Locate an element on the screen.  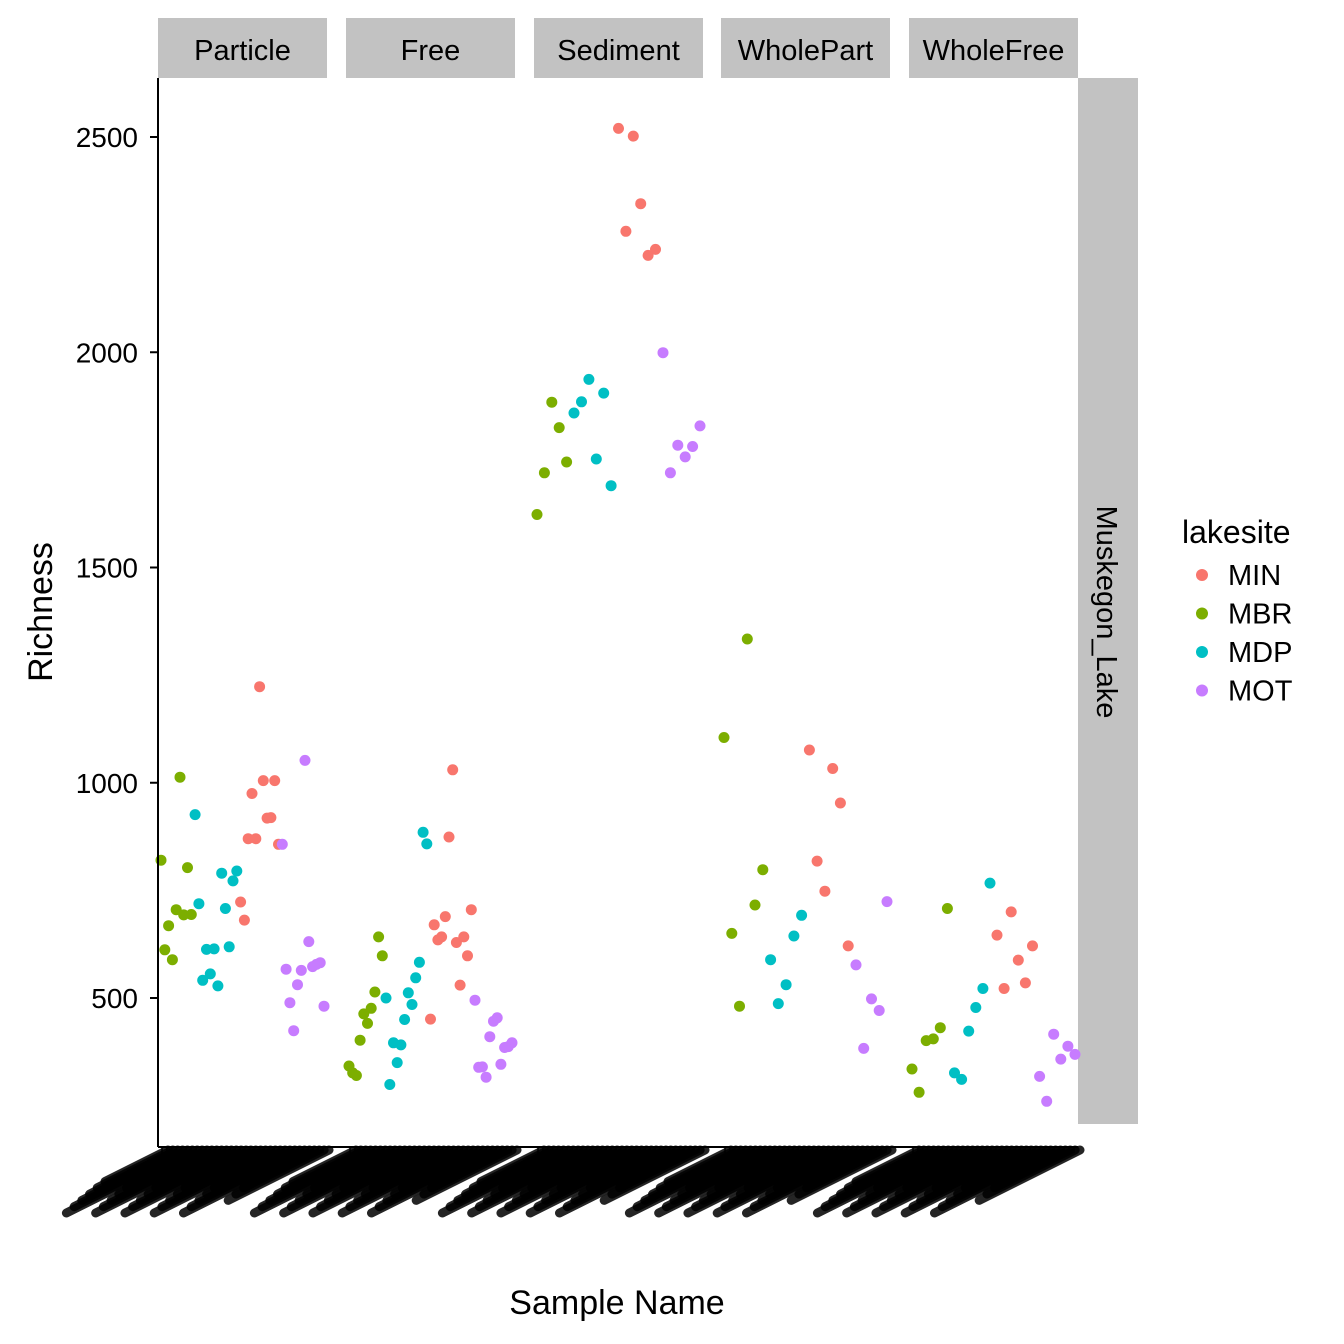
y-tick-label: 500 is located at coordinates (114, 998).